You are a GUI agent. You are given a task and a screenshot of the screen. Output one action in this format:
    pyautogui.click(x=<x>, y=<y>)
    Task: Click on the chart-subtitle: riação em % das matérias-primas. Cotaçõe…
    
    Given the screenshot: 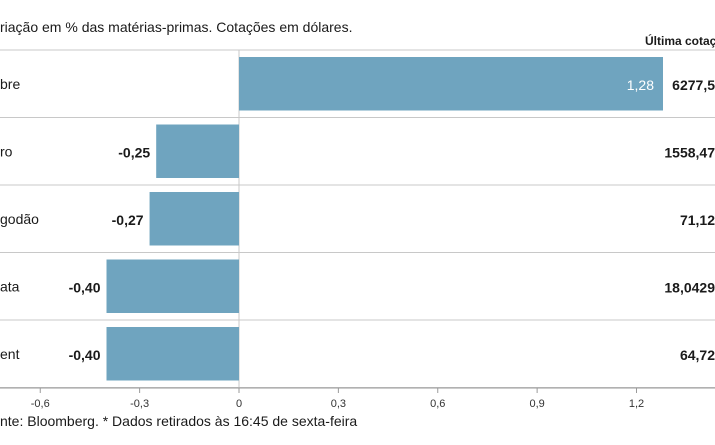 What is the action you would take?
    pyautogui.click(x=176, y=27)
    